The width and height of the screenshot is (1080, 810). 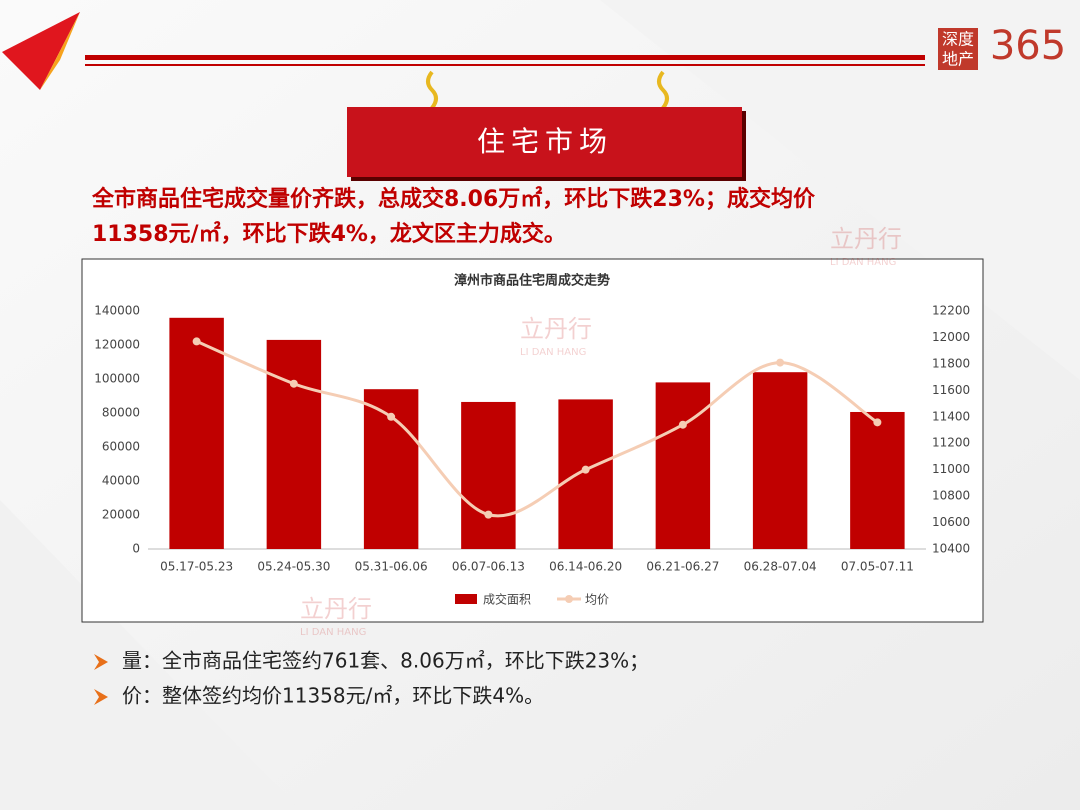 I want to click on x-tick-label: 06.28-07.04, so click(x=780, y=567).